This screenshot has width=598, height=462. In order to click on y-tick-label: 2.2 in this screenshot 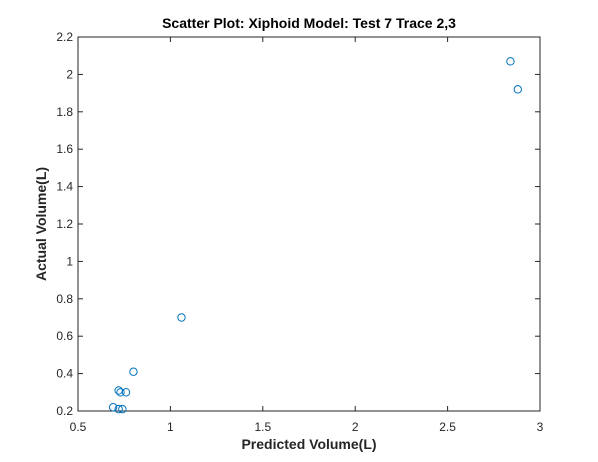, I will do `click(64, 37)`.